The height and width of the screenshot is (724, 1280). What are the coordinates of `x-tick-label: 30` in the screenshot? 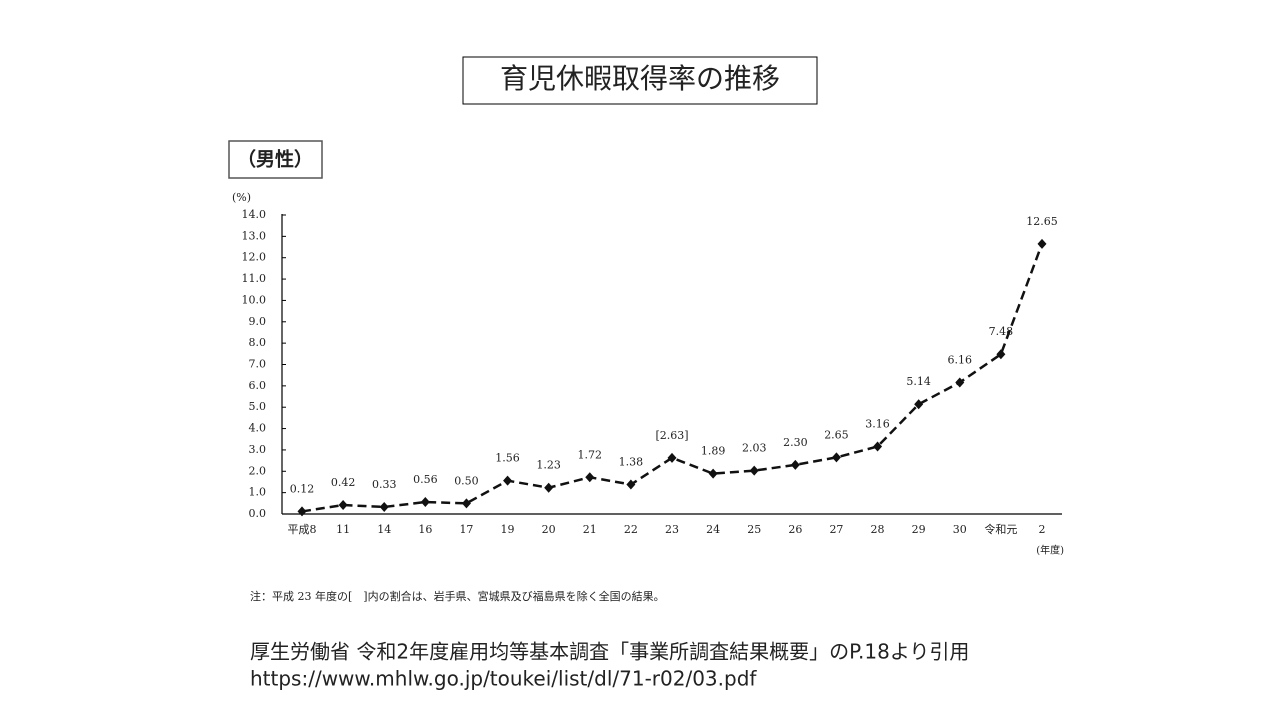 It's located at (960, 529).